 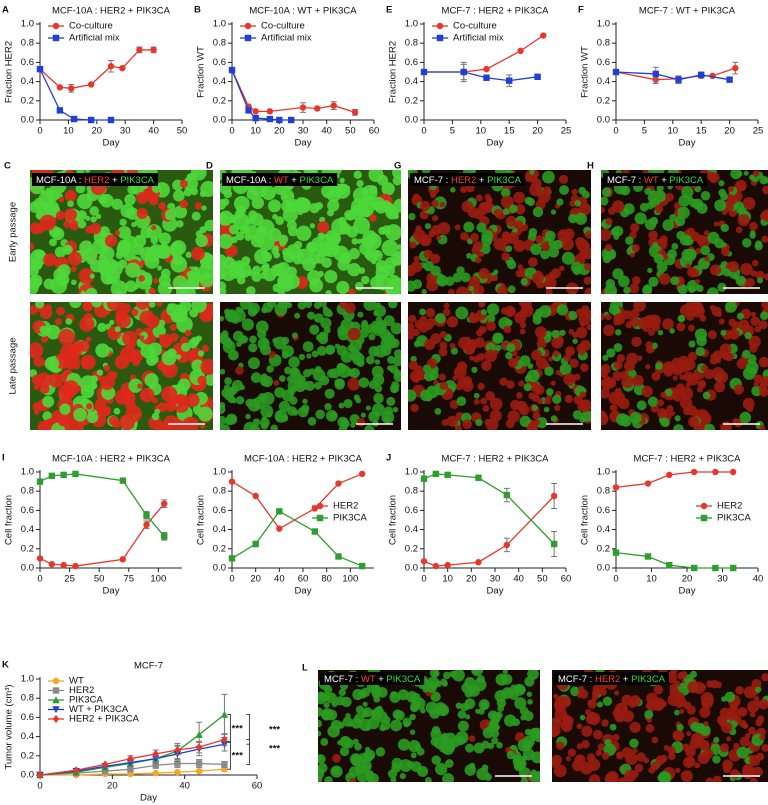 I want to click on y-tick-label: 0.2, so click(x=411, y=100).